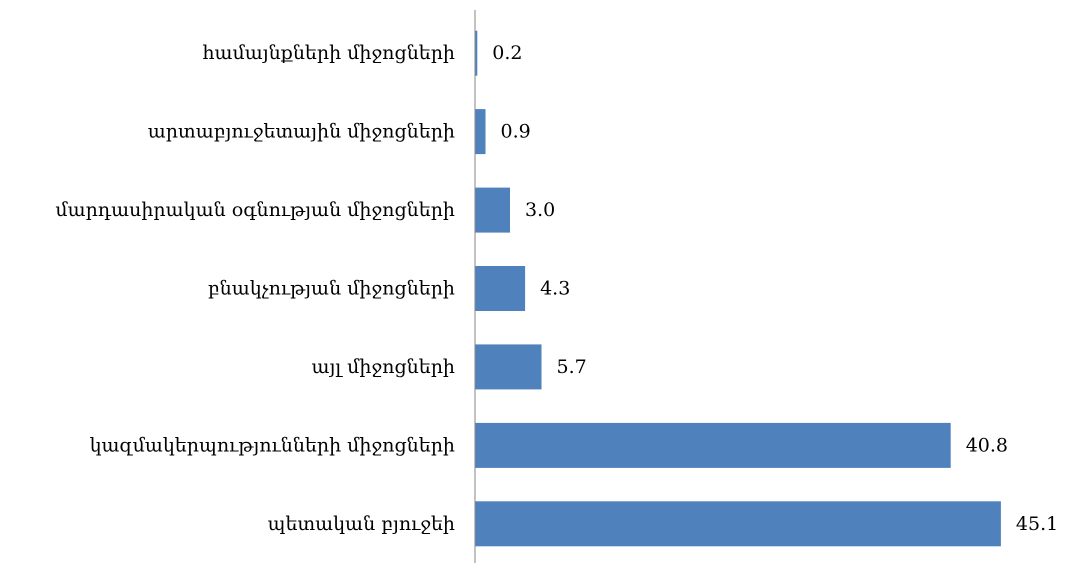 The height and width of the screenshot is (565, 1065). I want to click on value-label-0: 0.2, so click(507, 53).